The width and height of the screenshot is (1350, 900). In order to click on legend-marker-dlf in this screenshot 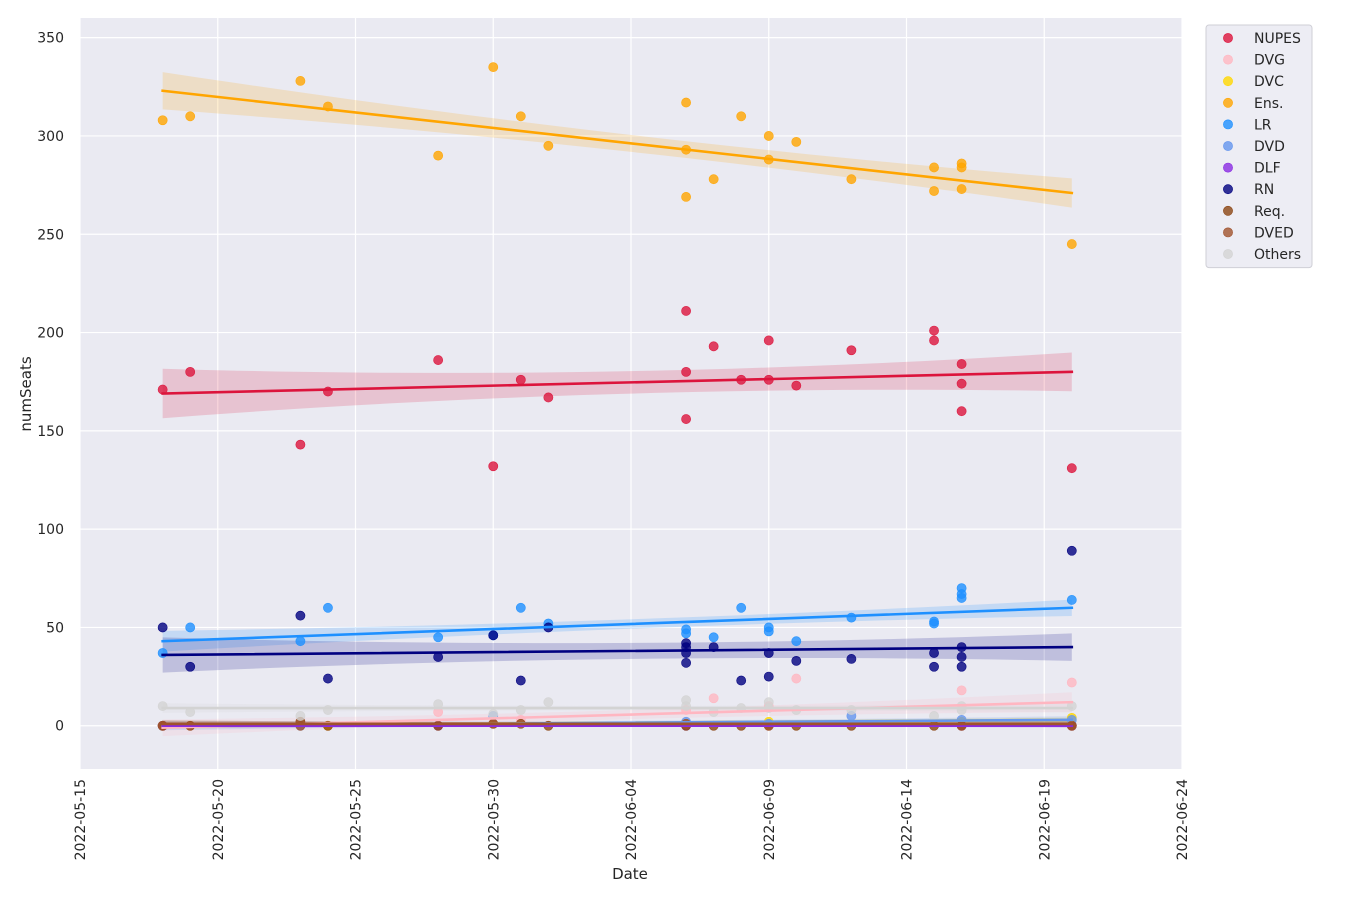, I will do `click(1228, 167)`.